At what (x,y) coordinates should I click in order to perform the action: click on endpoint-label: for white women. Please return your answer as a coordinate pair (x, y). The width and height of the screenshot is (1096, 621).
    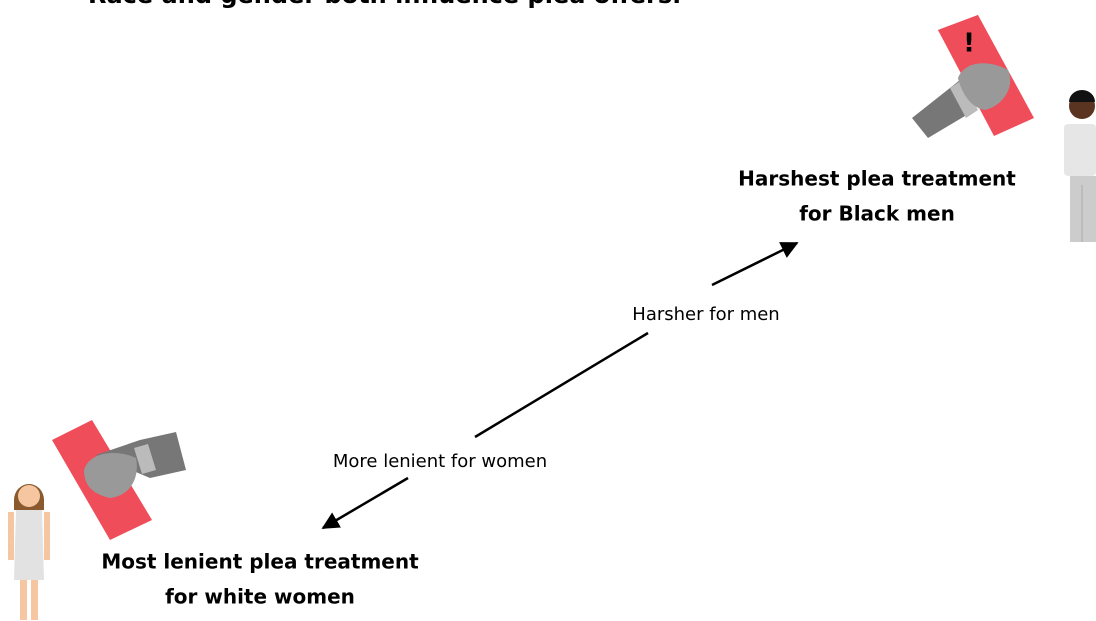
    Looking at the image, I should click on (260, 597).